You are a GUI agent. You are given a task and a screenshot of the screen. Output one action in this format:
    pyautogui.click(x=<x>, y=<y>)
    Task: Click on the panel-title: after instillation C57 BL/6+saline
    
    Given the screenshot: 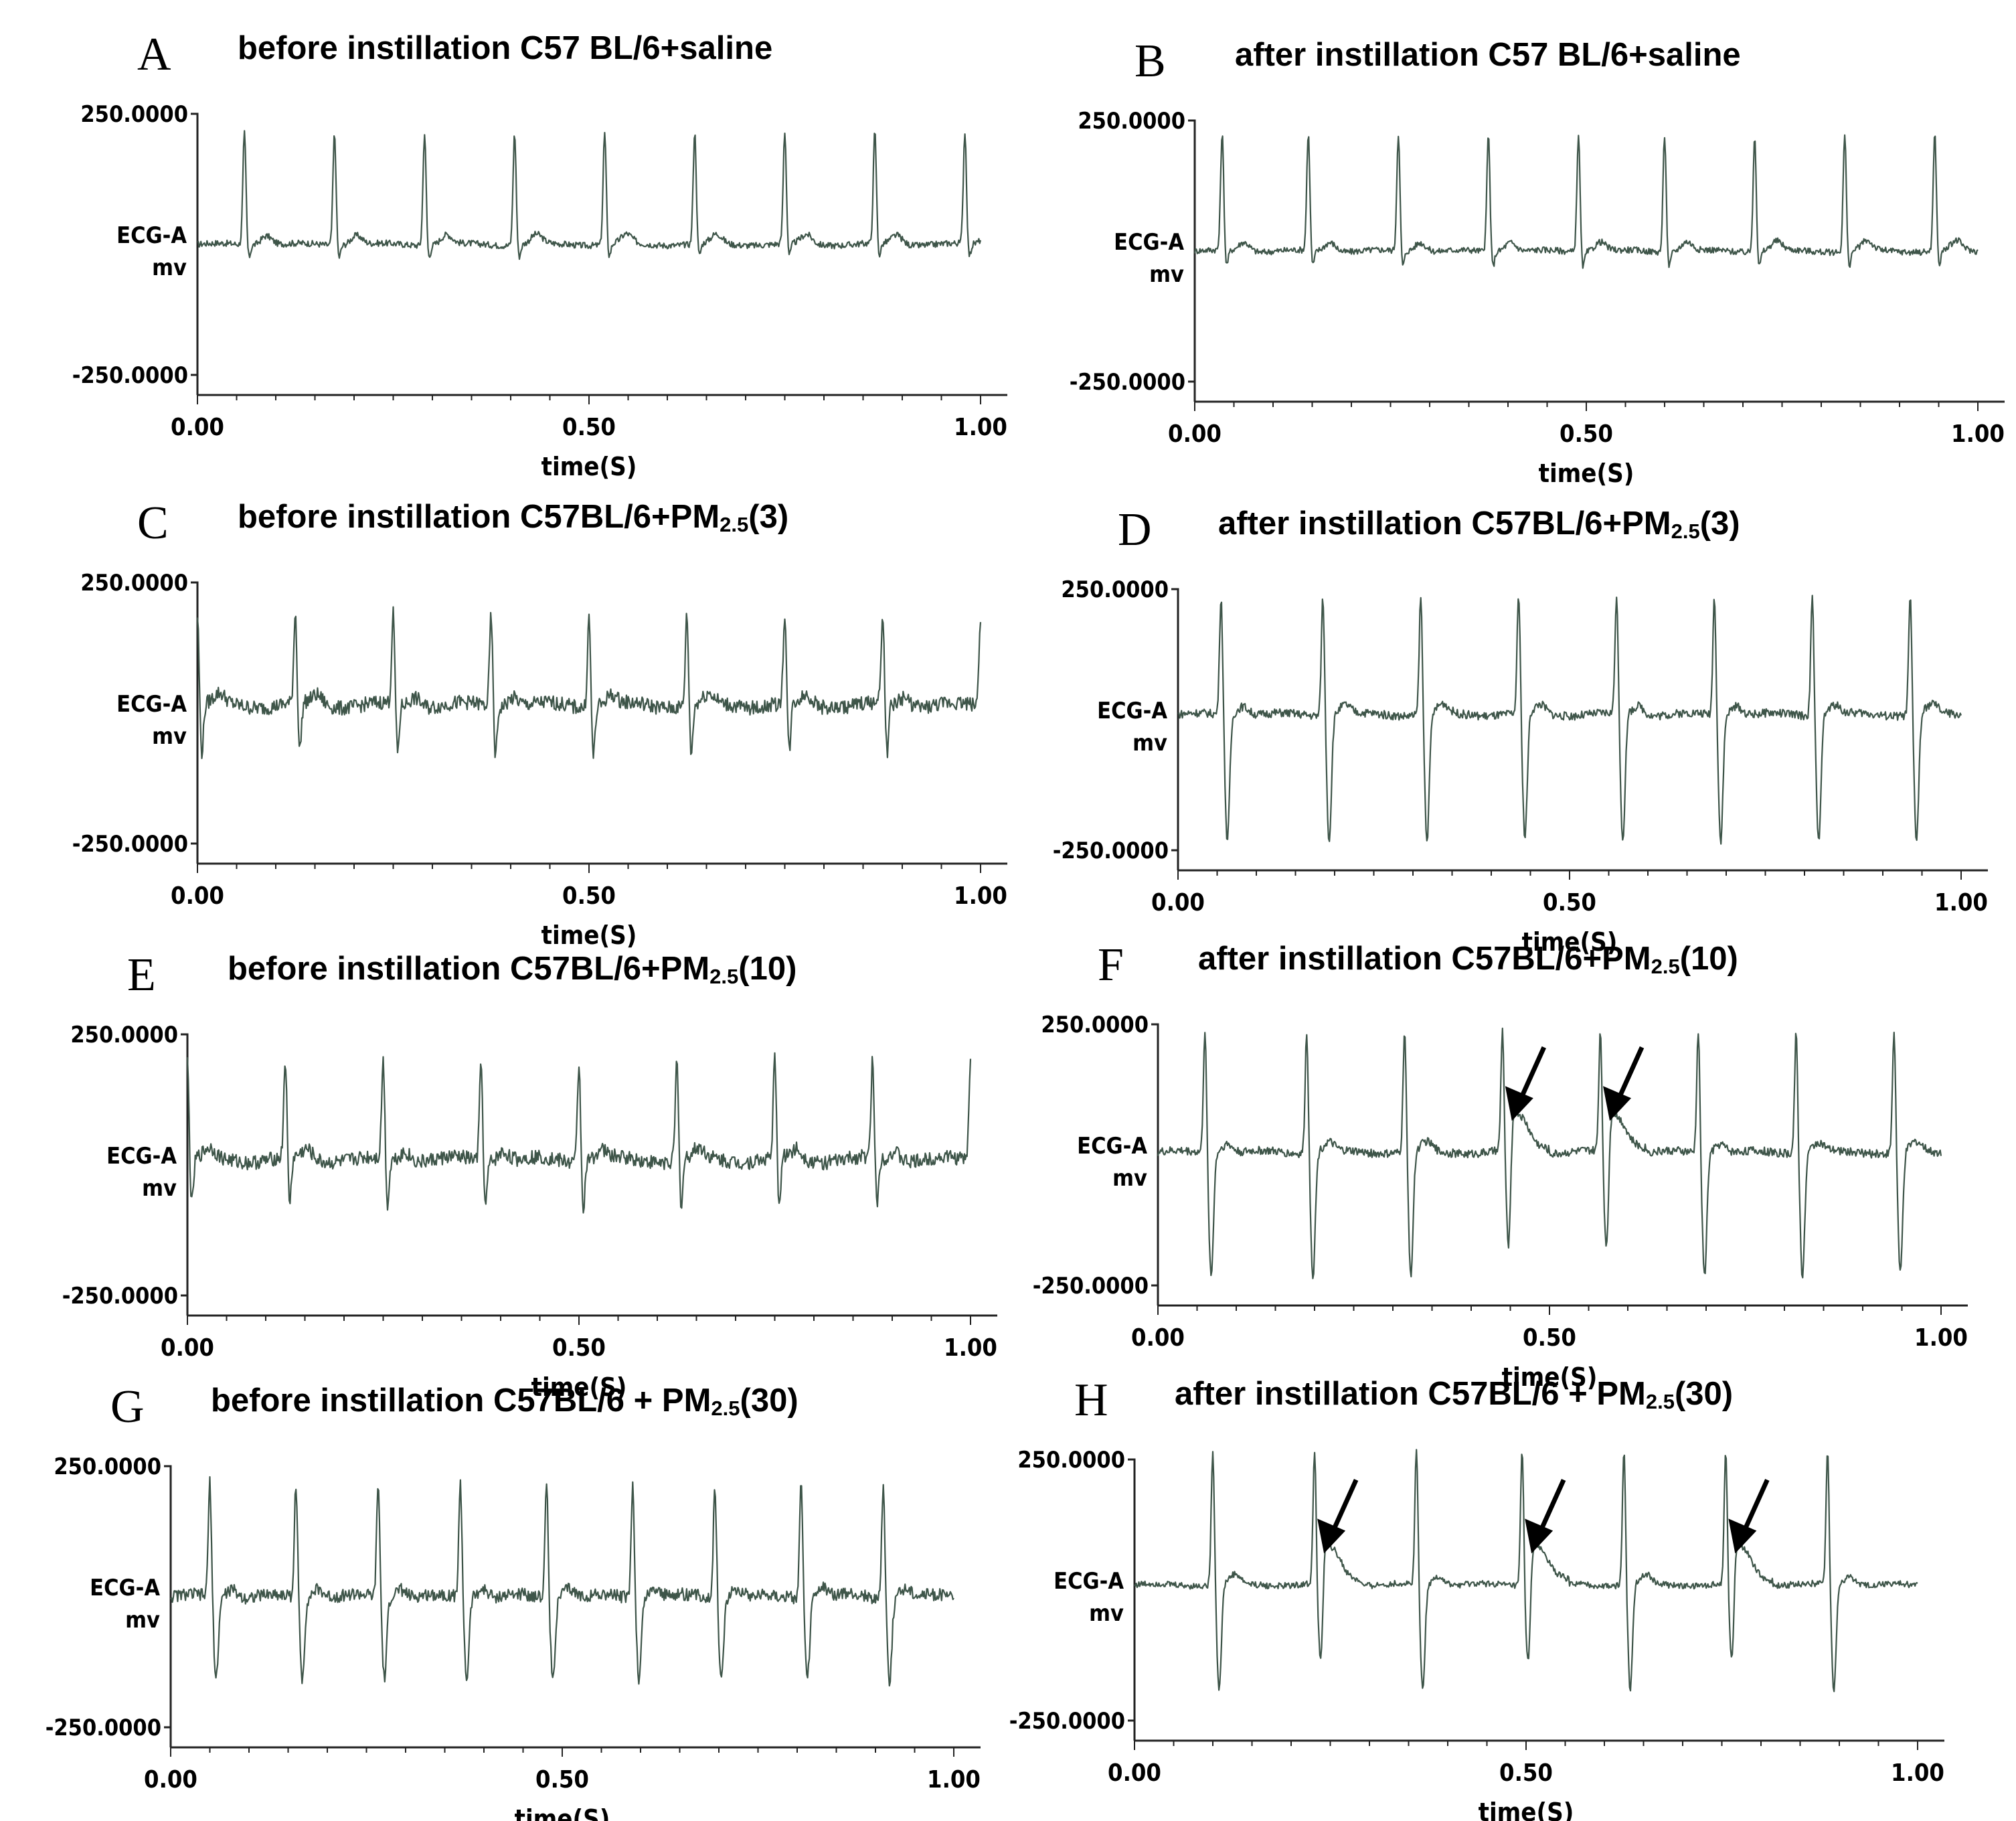 What is the action you would take?
    pyautogui.click(x=1488, y=55)
    